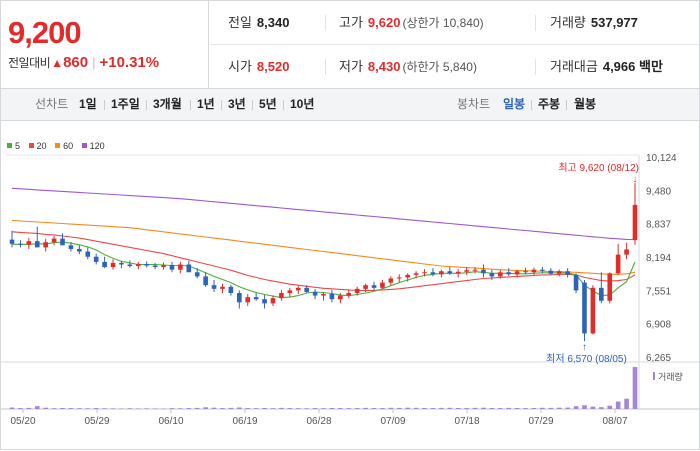 This screenshot has width=700, height=451. What do you see at coordinates (658, 358) in the screenshot?
I see `y-tick-label: 6,265` at bounding box center [658, 358].